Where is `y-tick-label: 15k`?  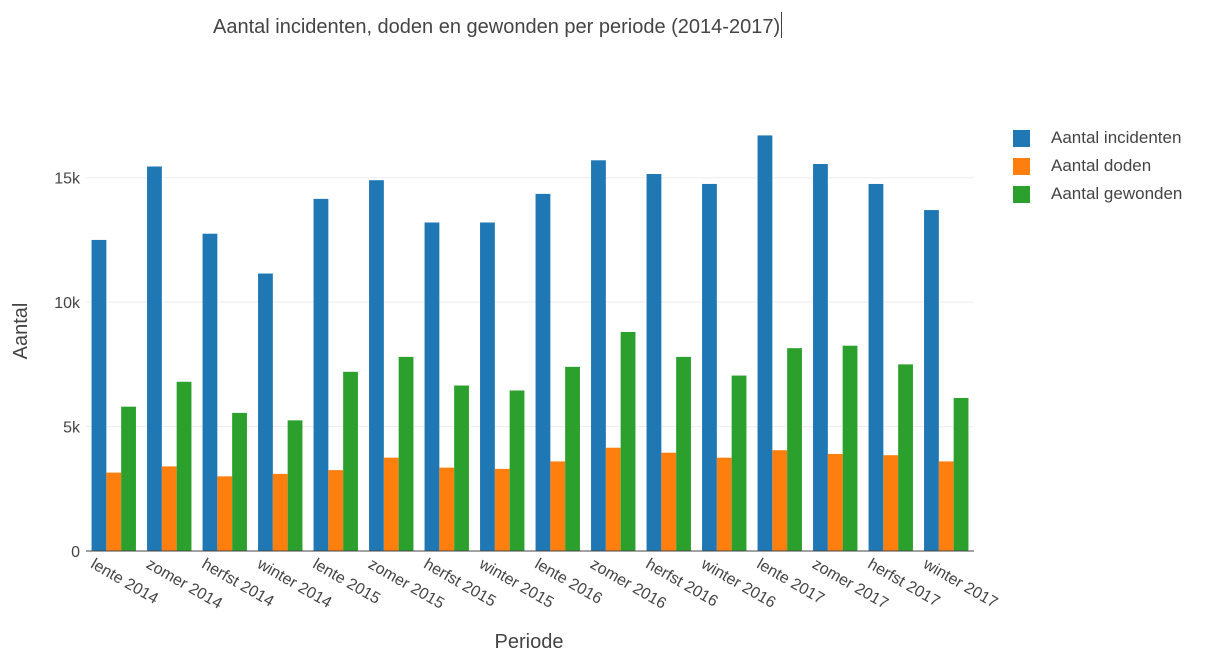 y-tick-label: 15k is located at coordinates (67, 179).